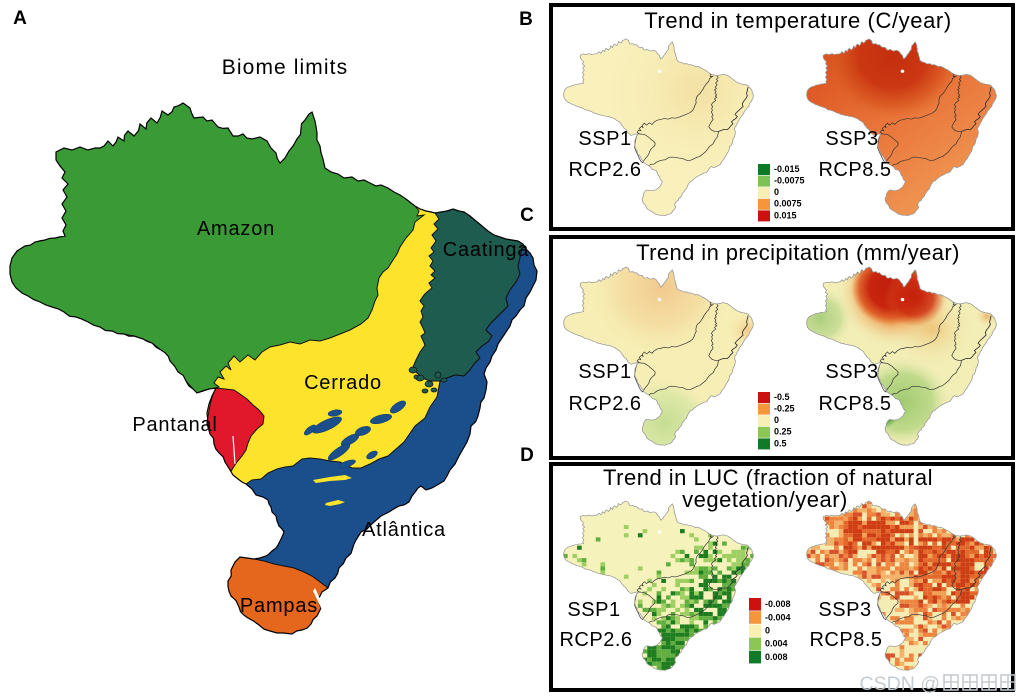  What do you see at coordinates (787, 169) in the screenshot?
I see `svg-text: -0.015` at bounding box center [787, 169].